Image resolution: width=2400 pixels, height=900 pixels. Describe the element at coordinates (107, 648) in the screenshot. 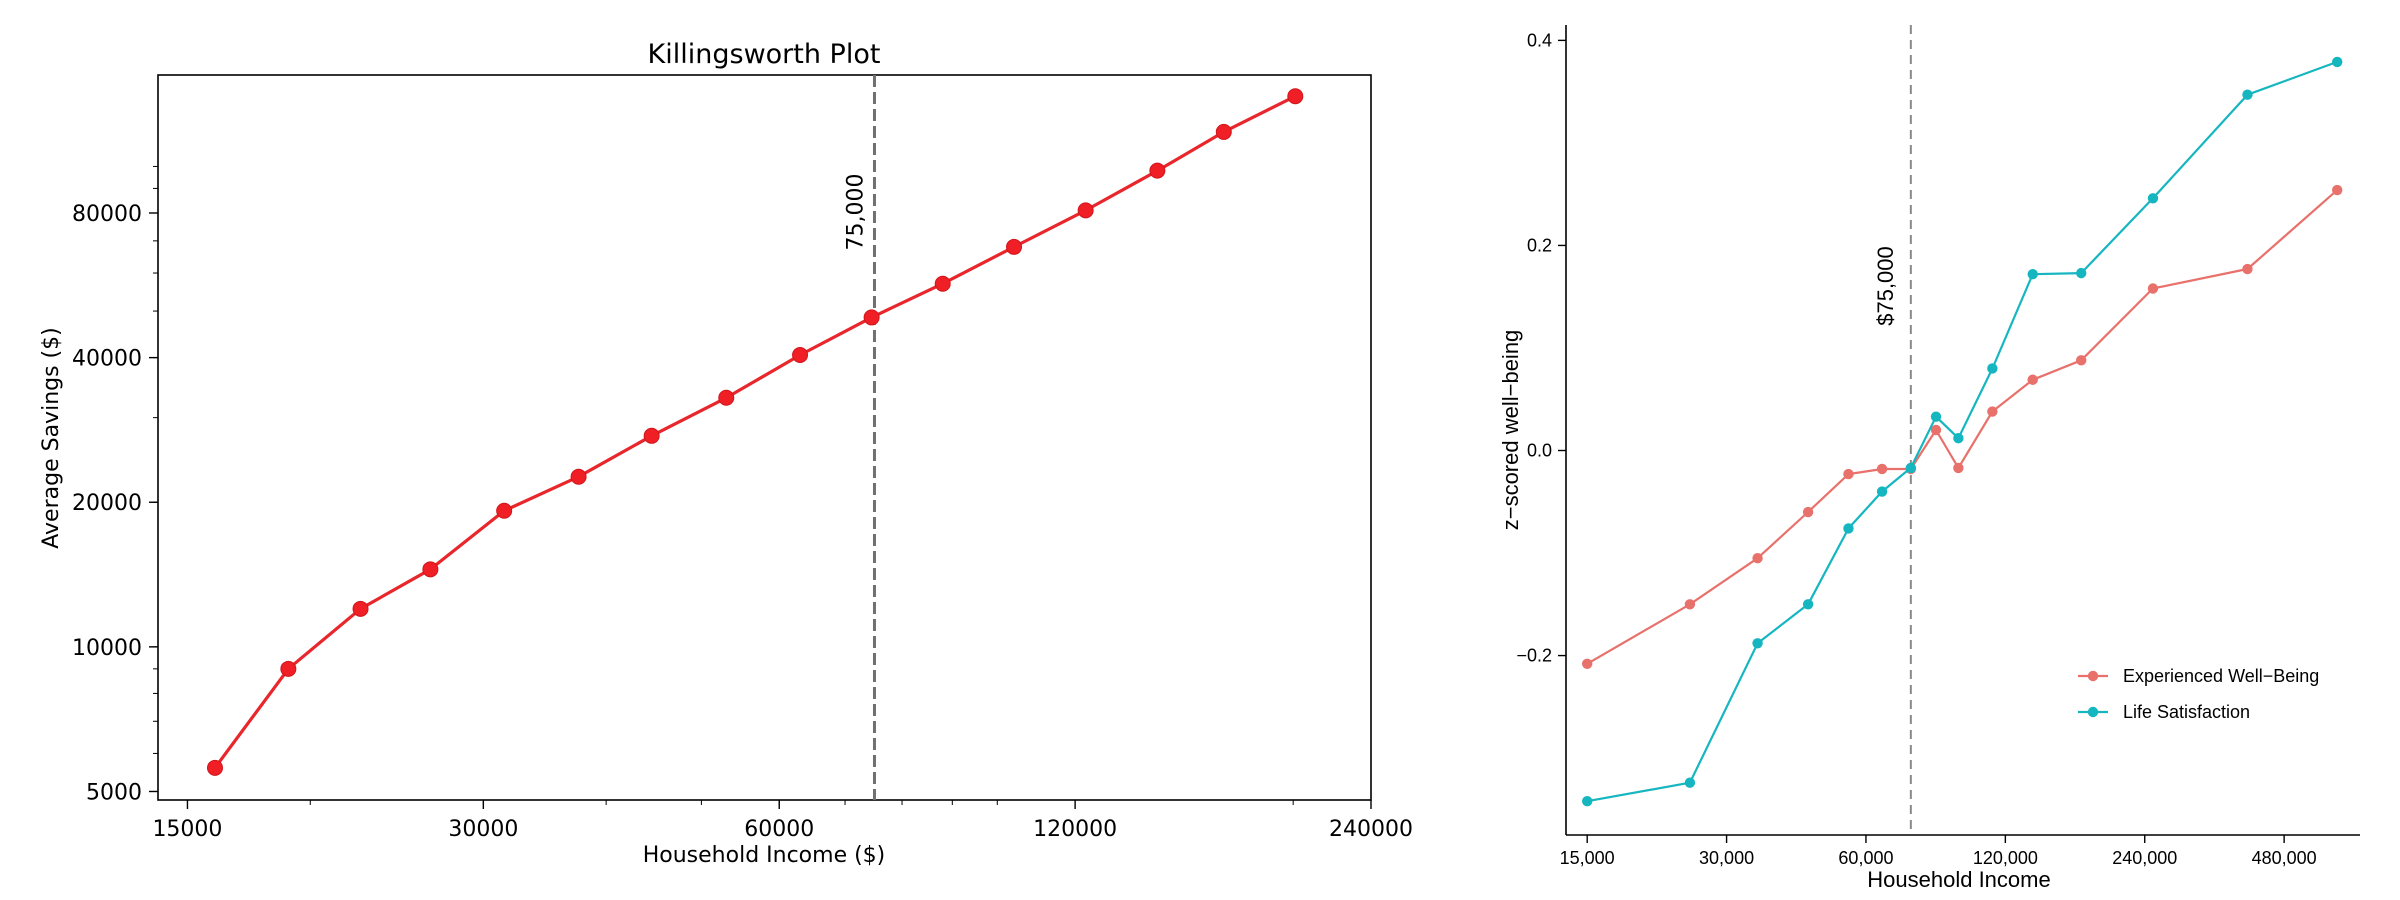

I see `y-tick-label: 10000` at that location.